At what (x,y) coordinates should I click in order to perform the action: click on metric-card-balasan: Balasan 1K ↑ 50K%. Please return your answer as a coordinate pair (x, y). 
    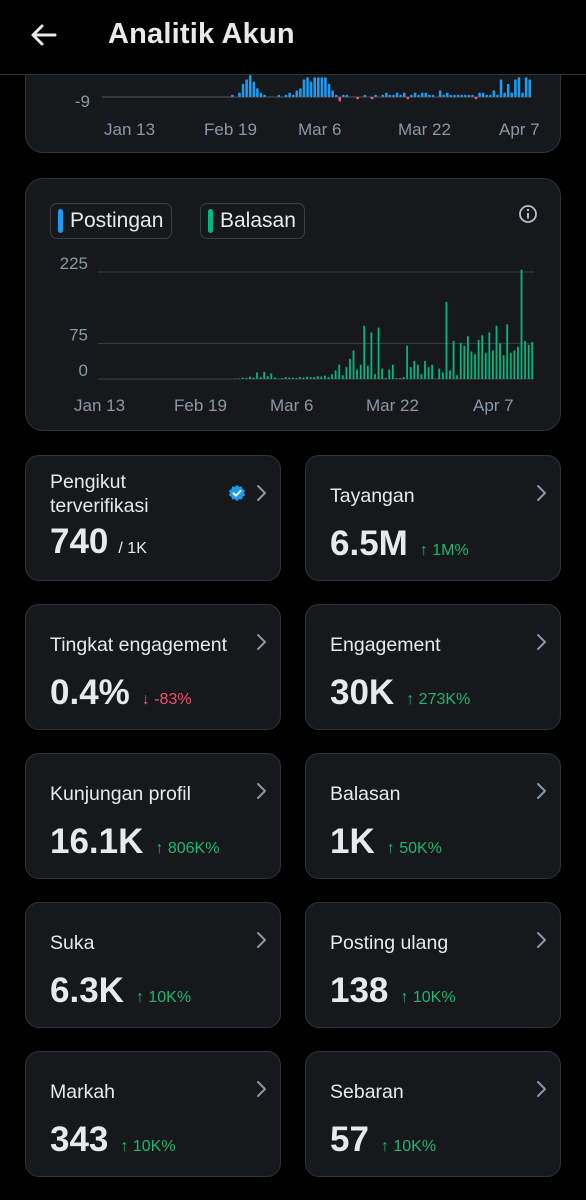
    Looking at the image, I should click on (433, 816).